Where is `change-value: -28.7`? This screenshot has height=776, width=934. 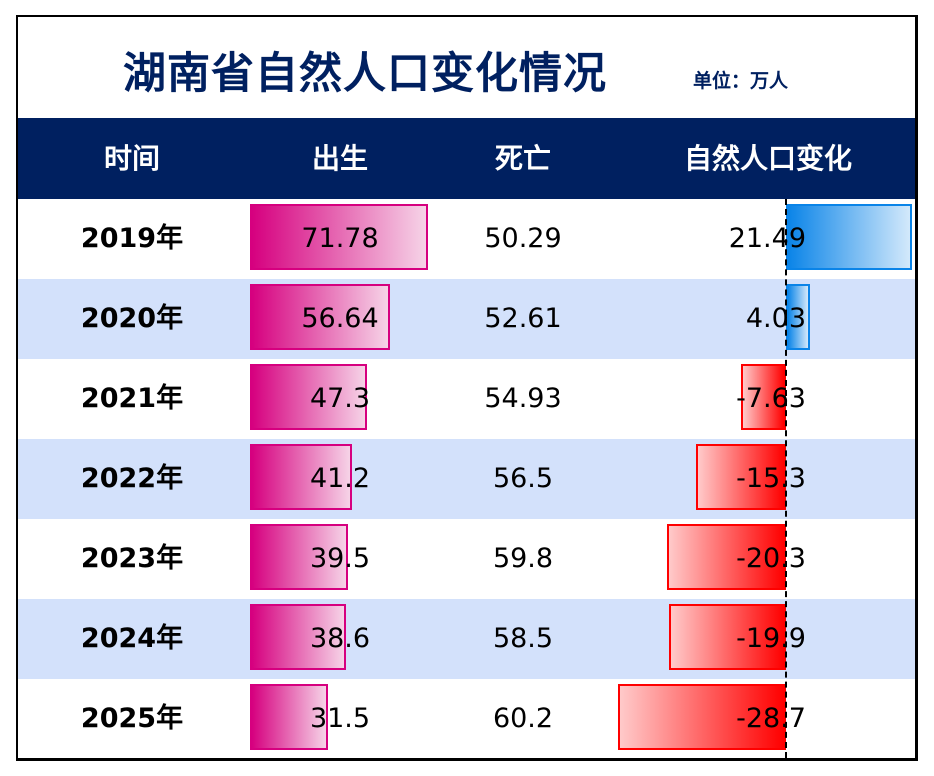 change-value: -28.7 is located at coordinates (771, 718).